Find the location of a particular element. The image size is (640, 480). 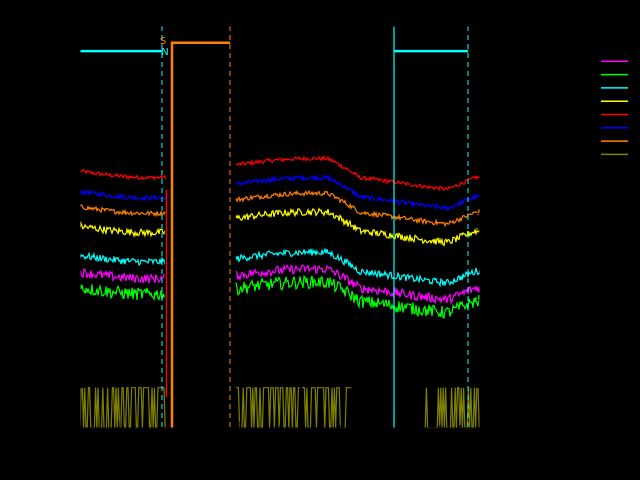

x-tick-label: 11:15 is located at coordinates (120, 444).